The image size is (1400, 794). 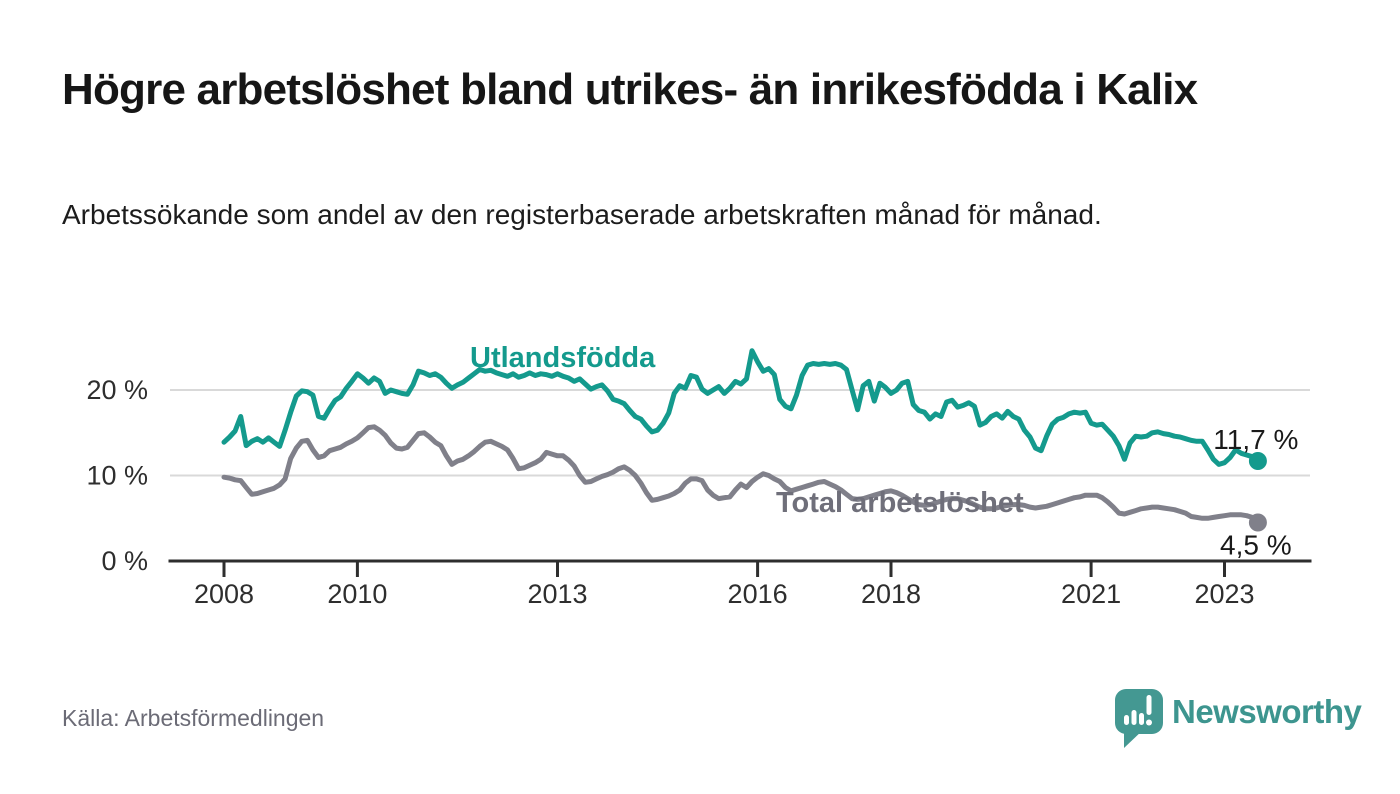 What do you see at coordinates (758, 594) in the screenshot?
I see `x-tick-label: 2016` at bounding box center [758, 594].